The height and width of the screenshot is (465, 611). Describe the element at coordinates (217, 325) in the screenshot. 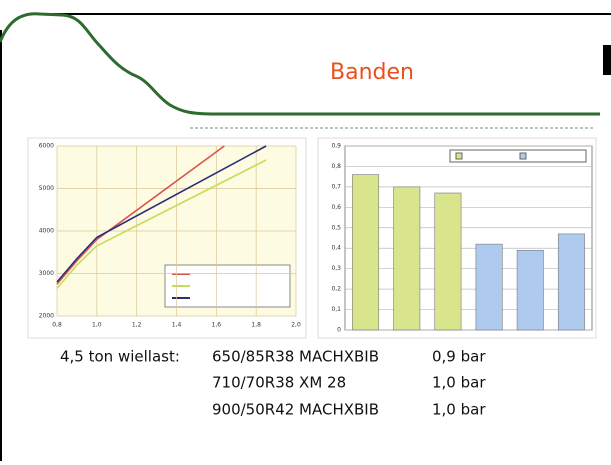

I see `x-tick-label: 1,6` at that location.